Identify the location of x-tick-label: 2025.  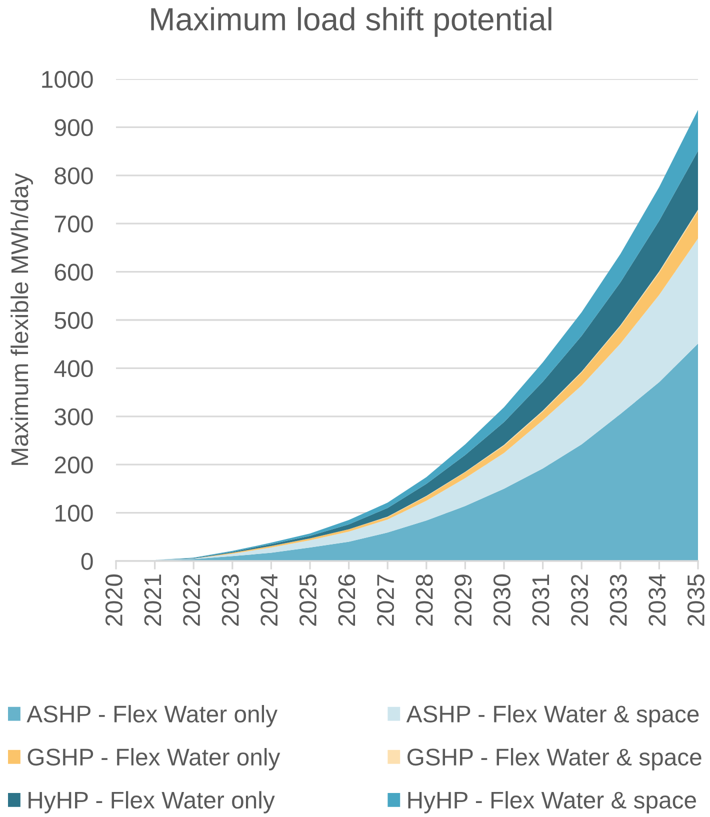
(307, 600).